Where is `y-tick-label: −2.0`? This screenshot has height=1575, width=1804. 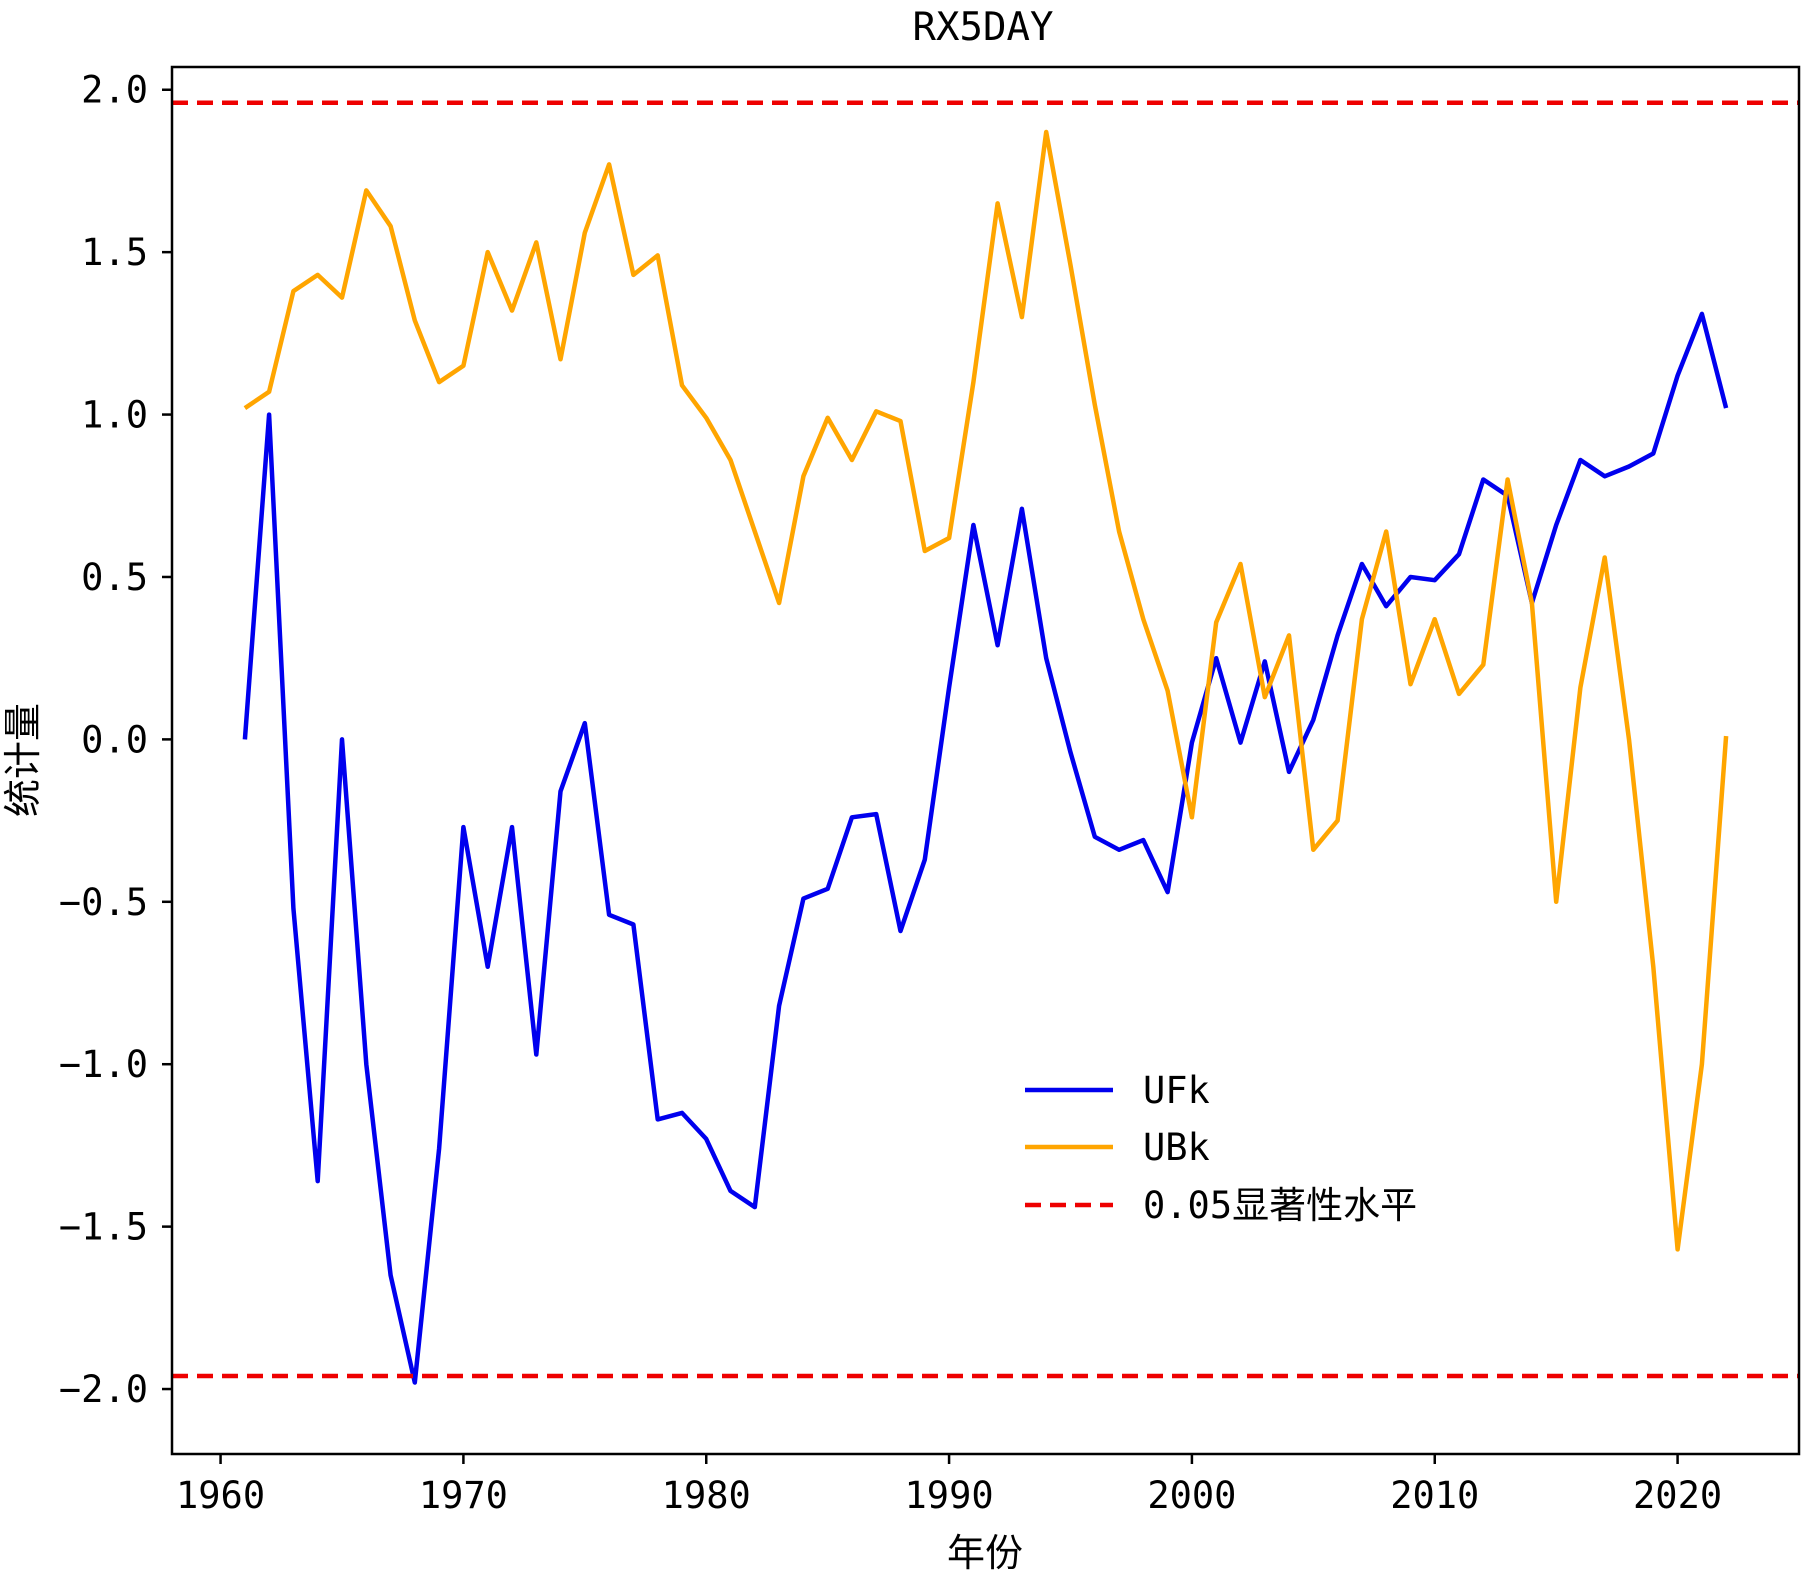 y-tick-label: −2.0 is located at coordinates (103, 1389).